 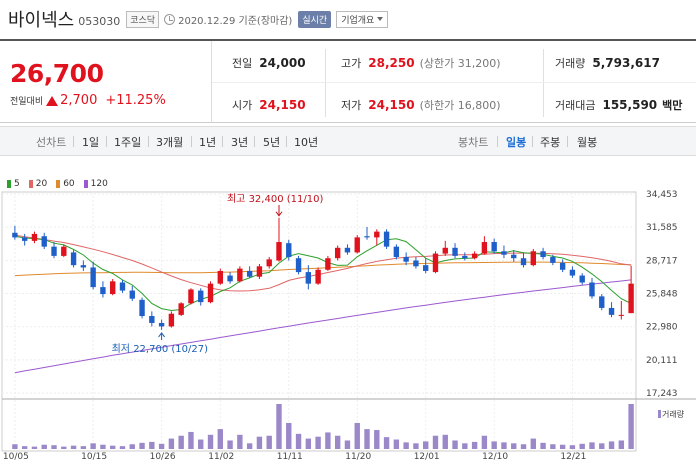 I want to click on min-price-annotation: 최저 22,700 (10/27), so click(x=160, y=349).